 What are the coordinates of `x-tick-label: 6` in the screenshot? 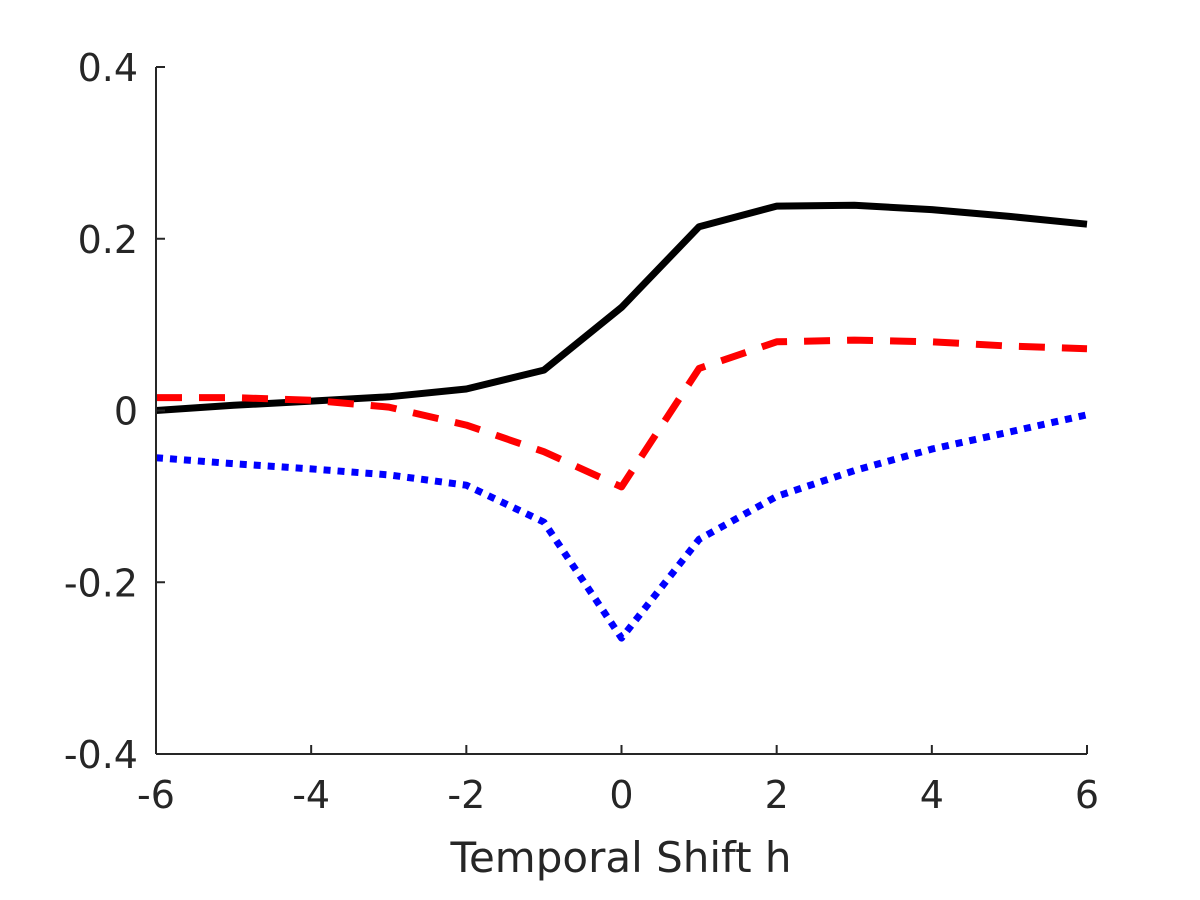 It's located at (1087, 795).